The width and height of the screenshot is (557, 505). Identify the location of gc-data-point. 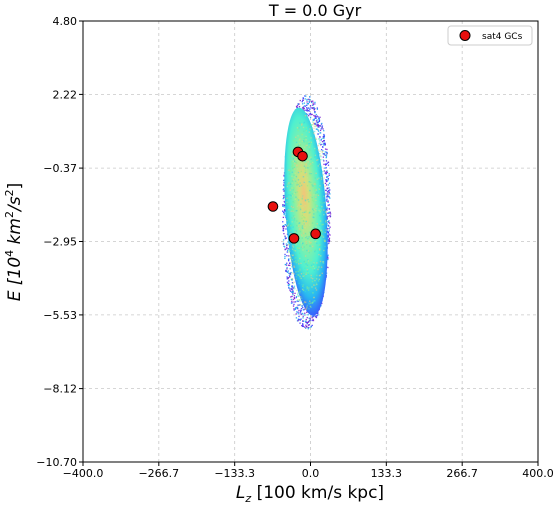
(315, 234).